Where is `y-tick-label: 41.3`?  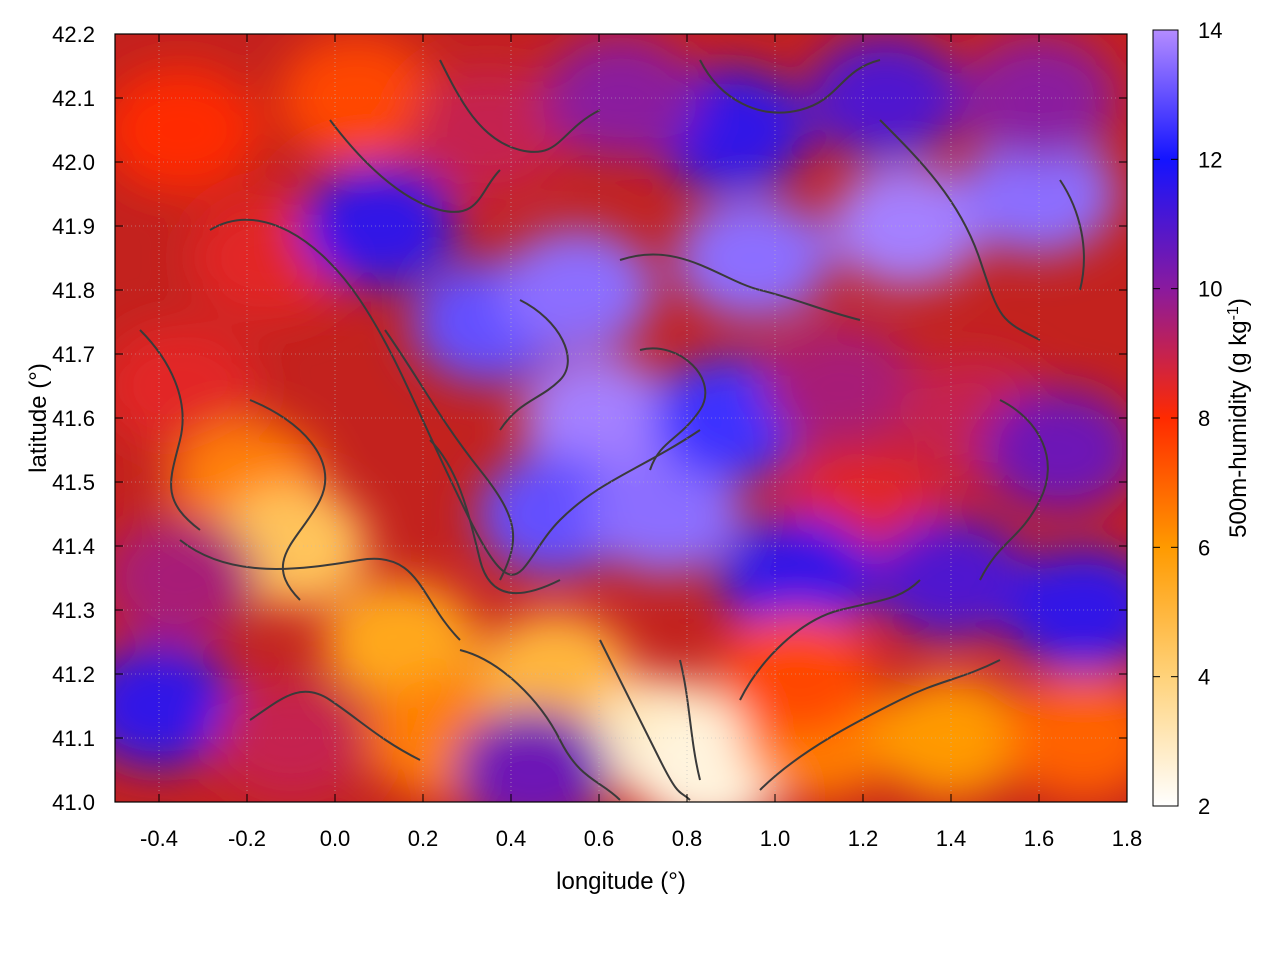 y-tick-label: 41.3 is located at coordinates (73, 610).